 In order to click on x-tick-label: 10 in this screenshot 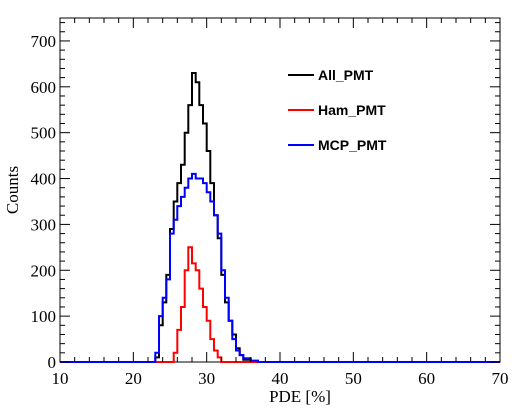, I will do `click(60, 378)`.